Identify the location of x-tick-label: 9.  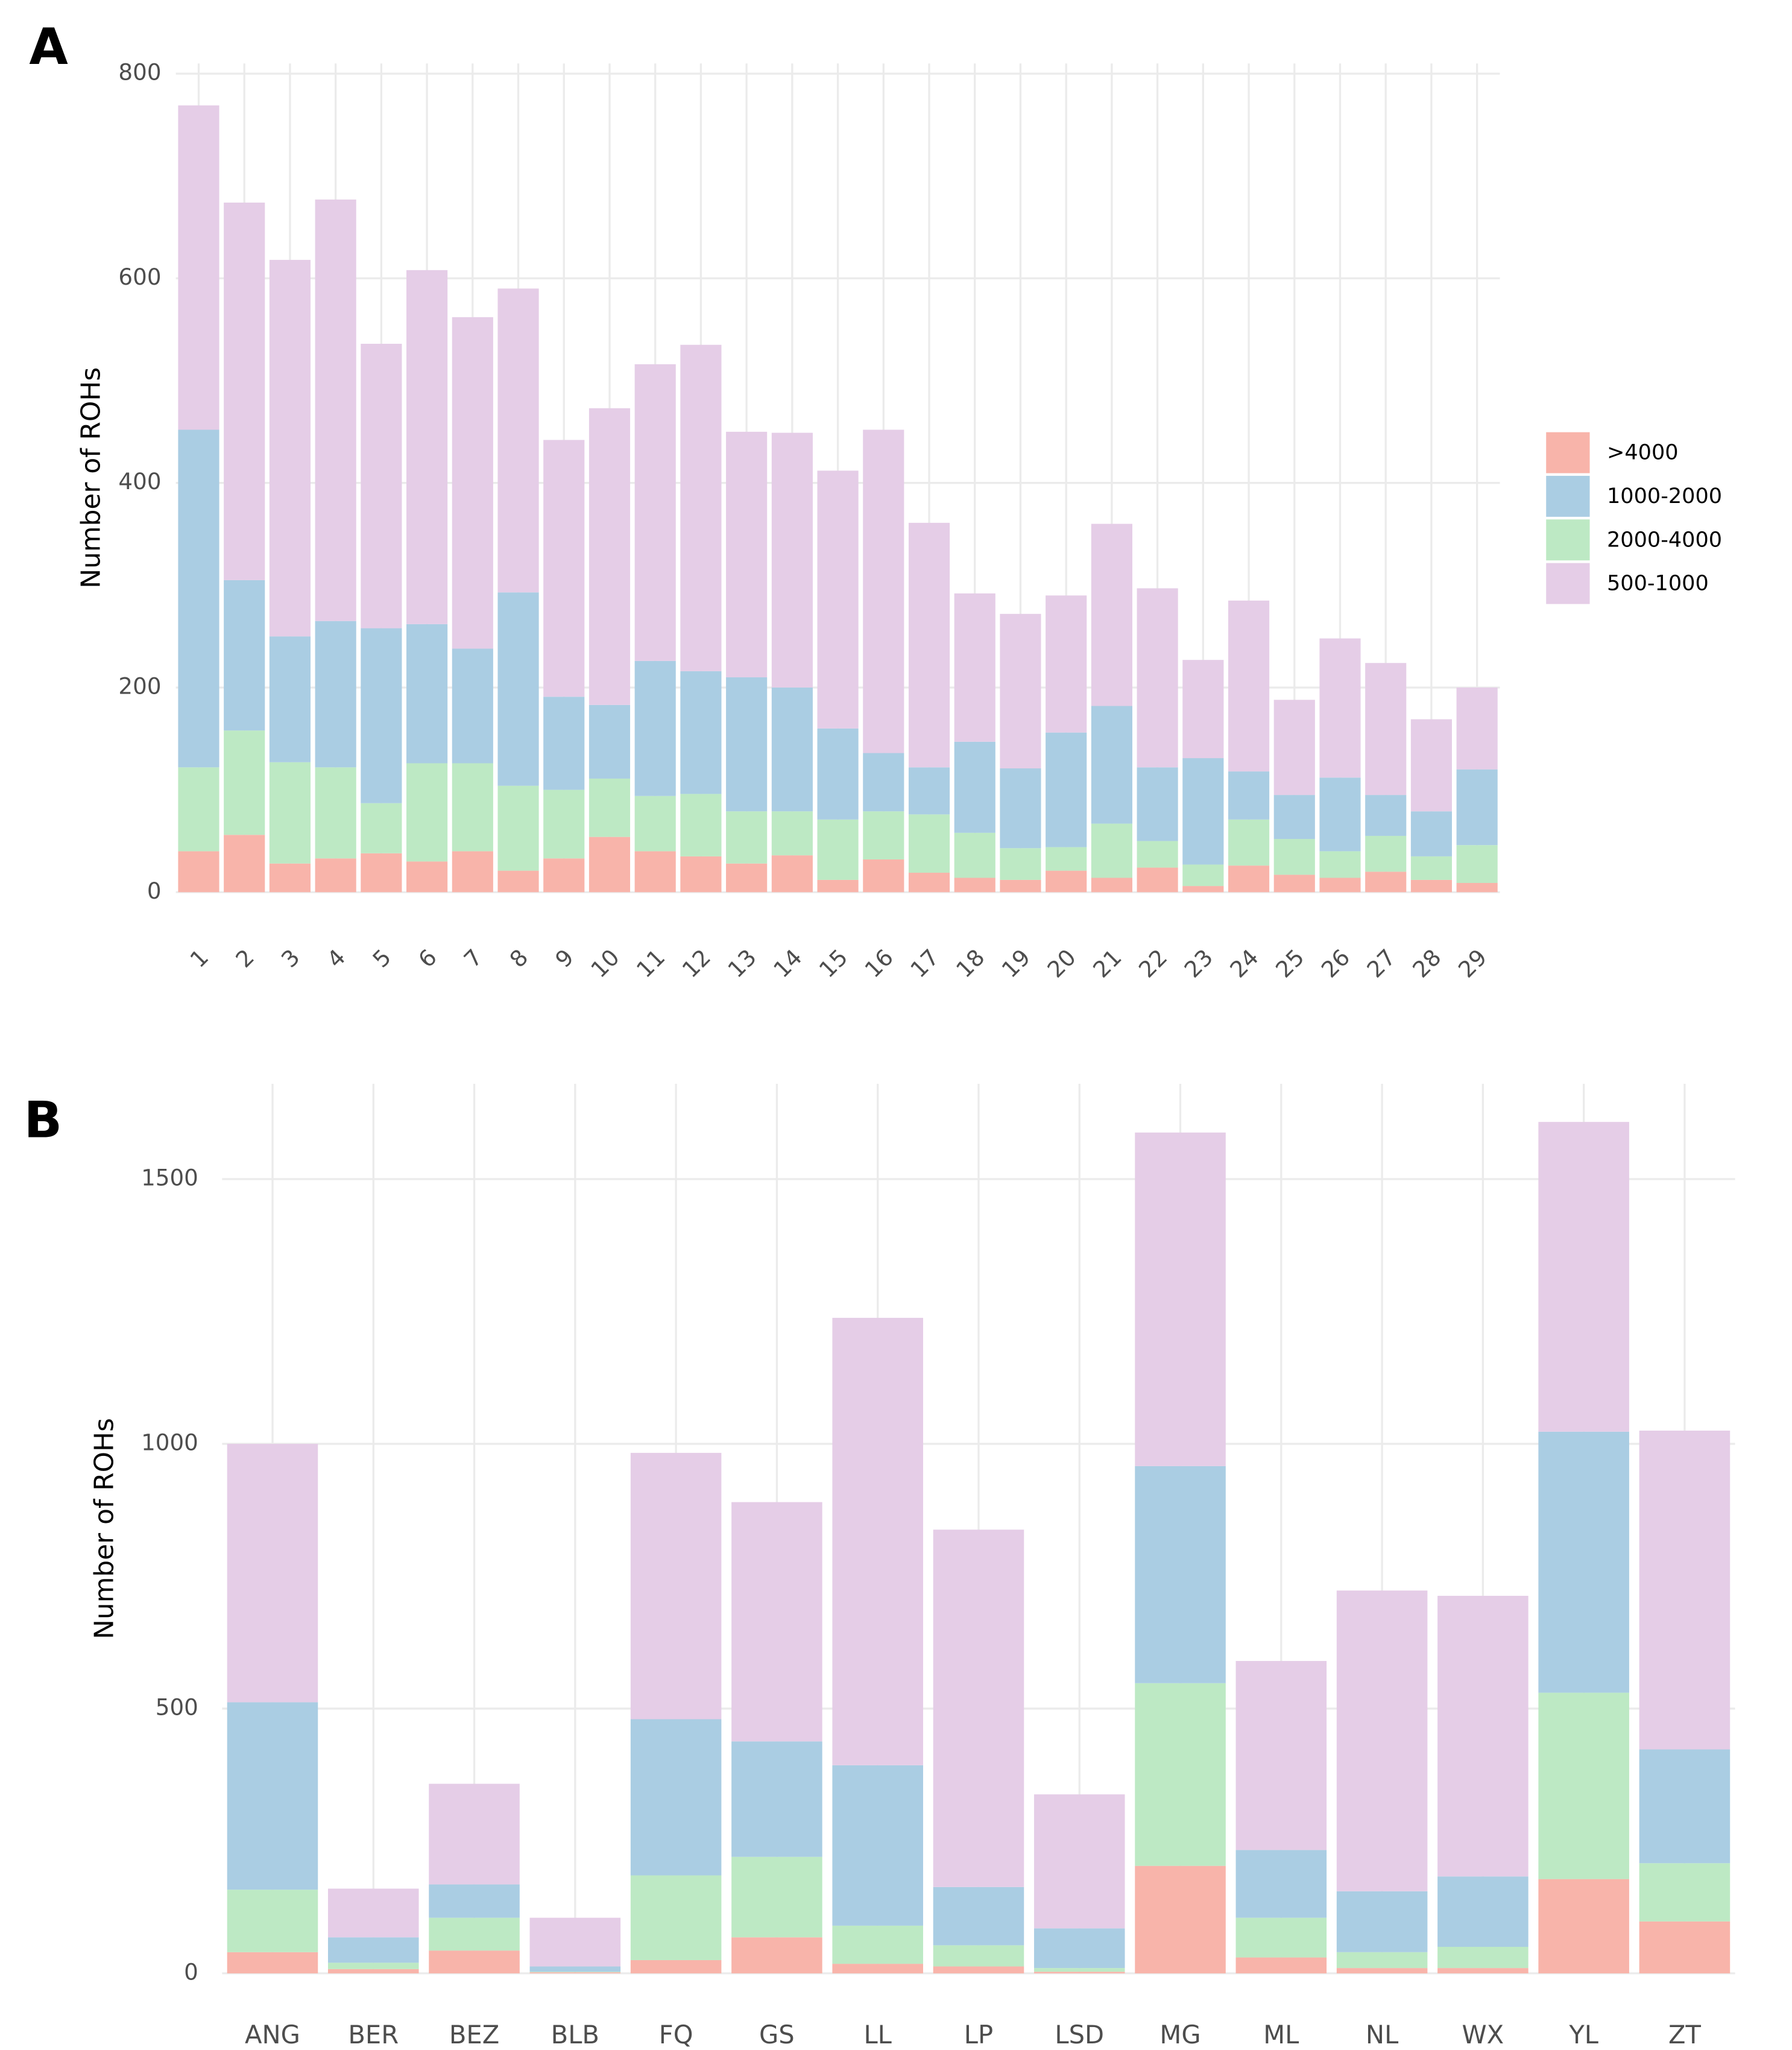
(564, 959).